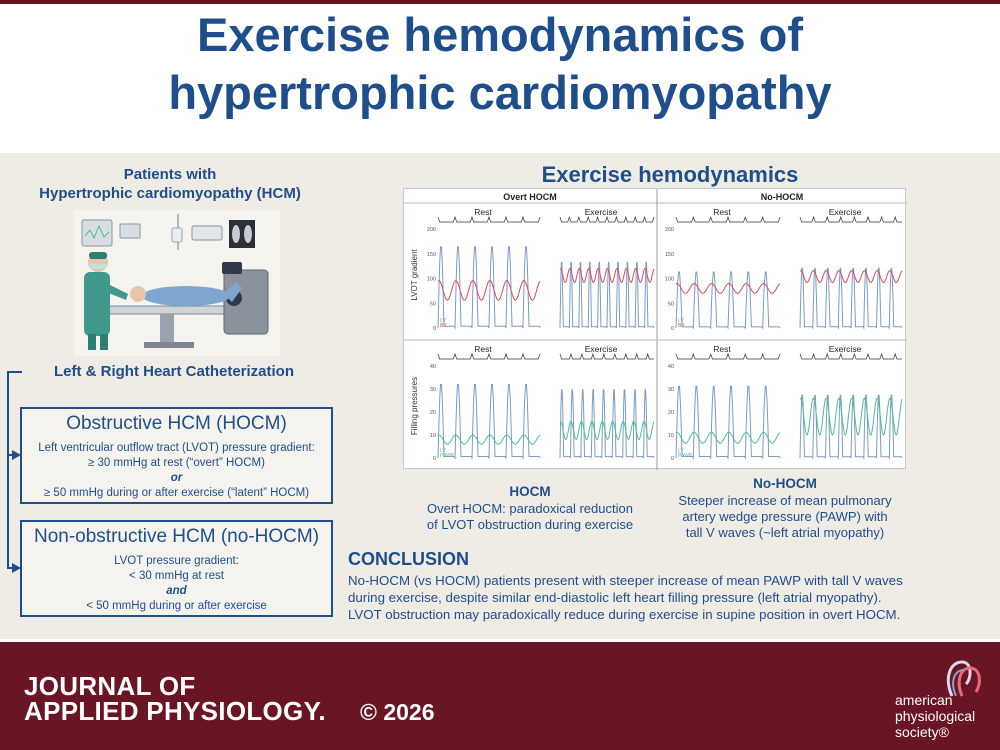 The width and height of the screenshot is (1000, 750). I want to click on society-name-line-3: society®, so click(922, 732).